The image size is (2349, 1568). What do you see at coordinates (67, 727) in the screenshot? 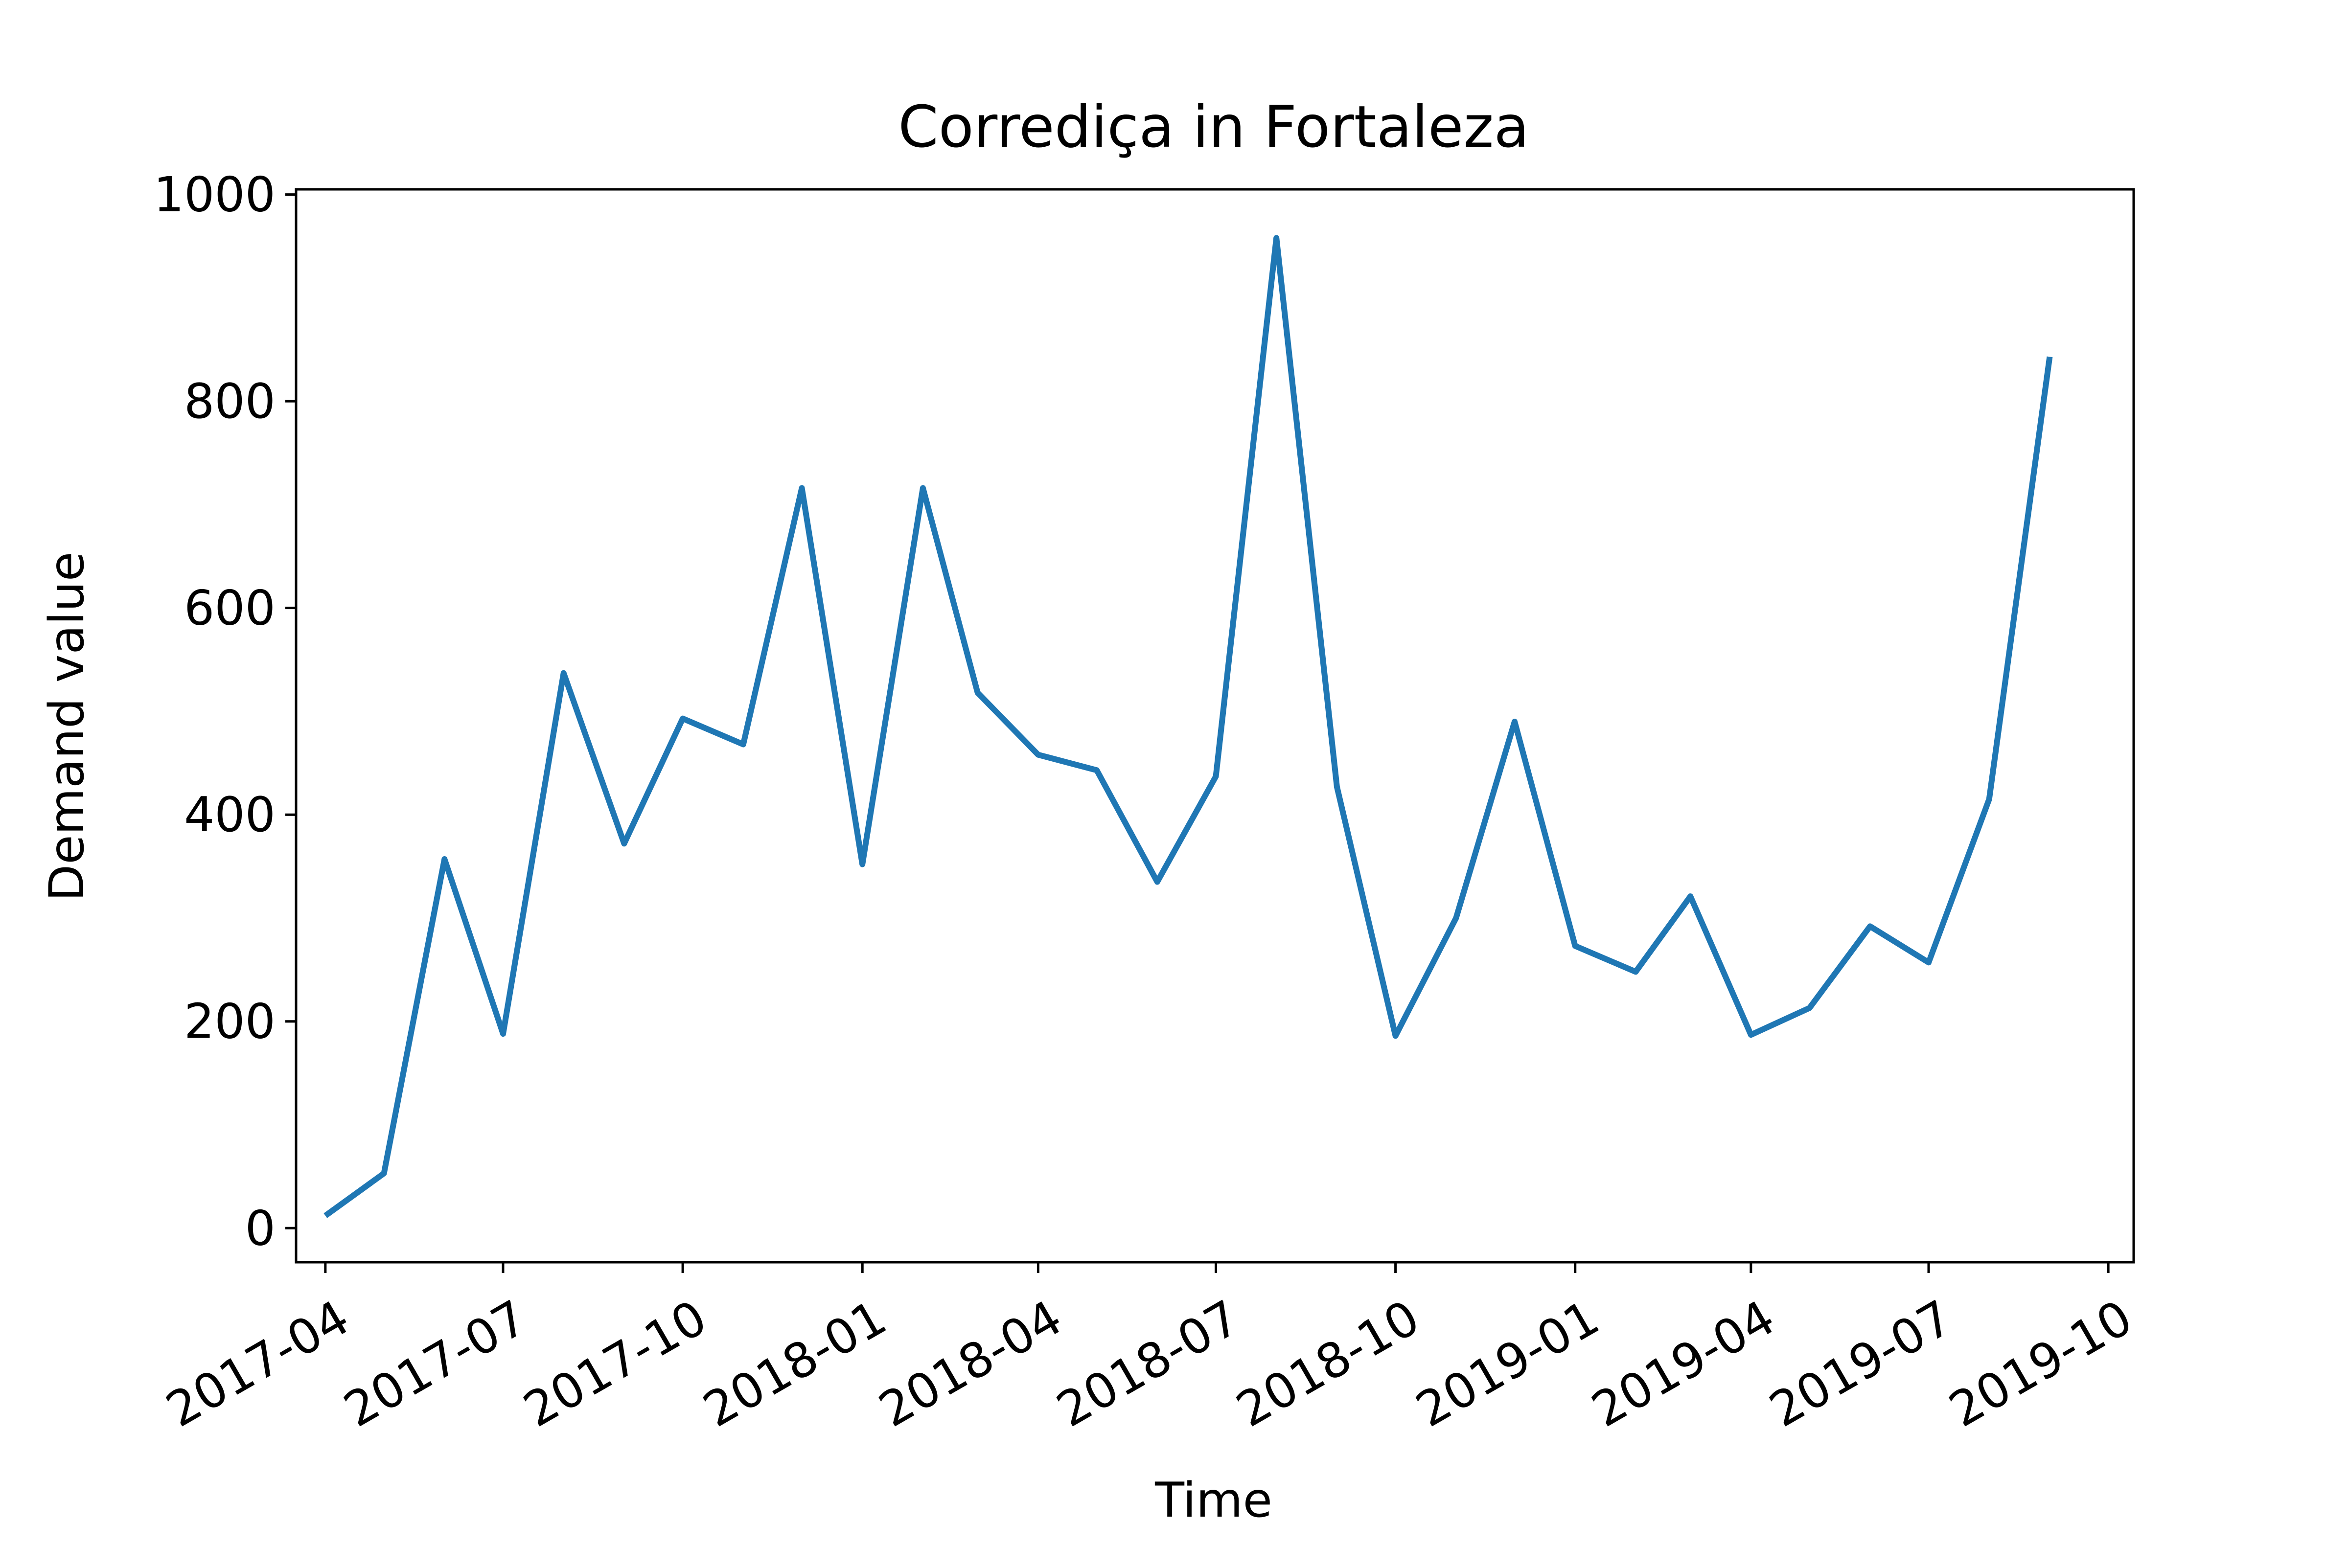
I see `y-axis-label: Demand value` at bounding box center [67, 727].